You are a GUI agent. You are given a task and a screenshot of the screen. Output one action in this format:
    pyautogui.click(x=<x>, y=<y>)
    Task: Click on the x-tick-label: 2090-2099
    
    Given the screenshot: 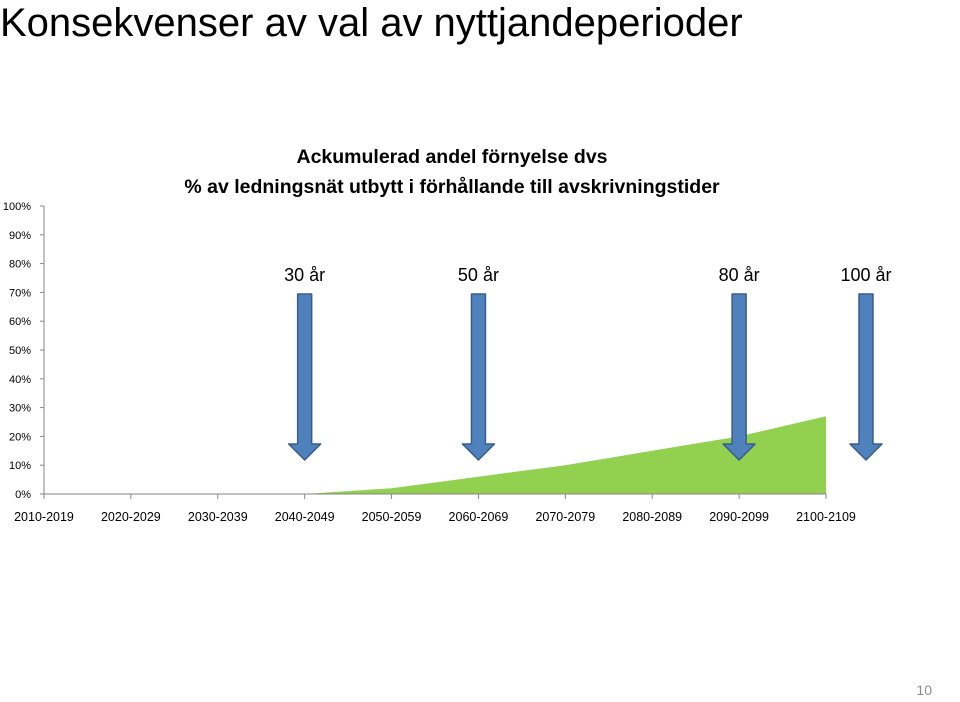 What is the action you would take?
    pyautogui.click(x=739, y=517)
    